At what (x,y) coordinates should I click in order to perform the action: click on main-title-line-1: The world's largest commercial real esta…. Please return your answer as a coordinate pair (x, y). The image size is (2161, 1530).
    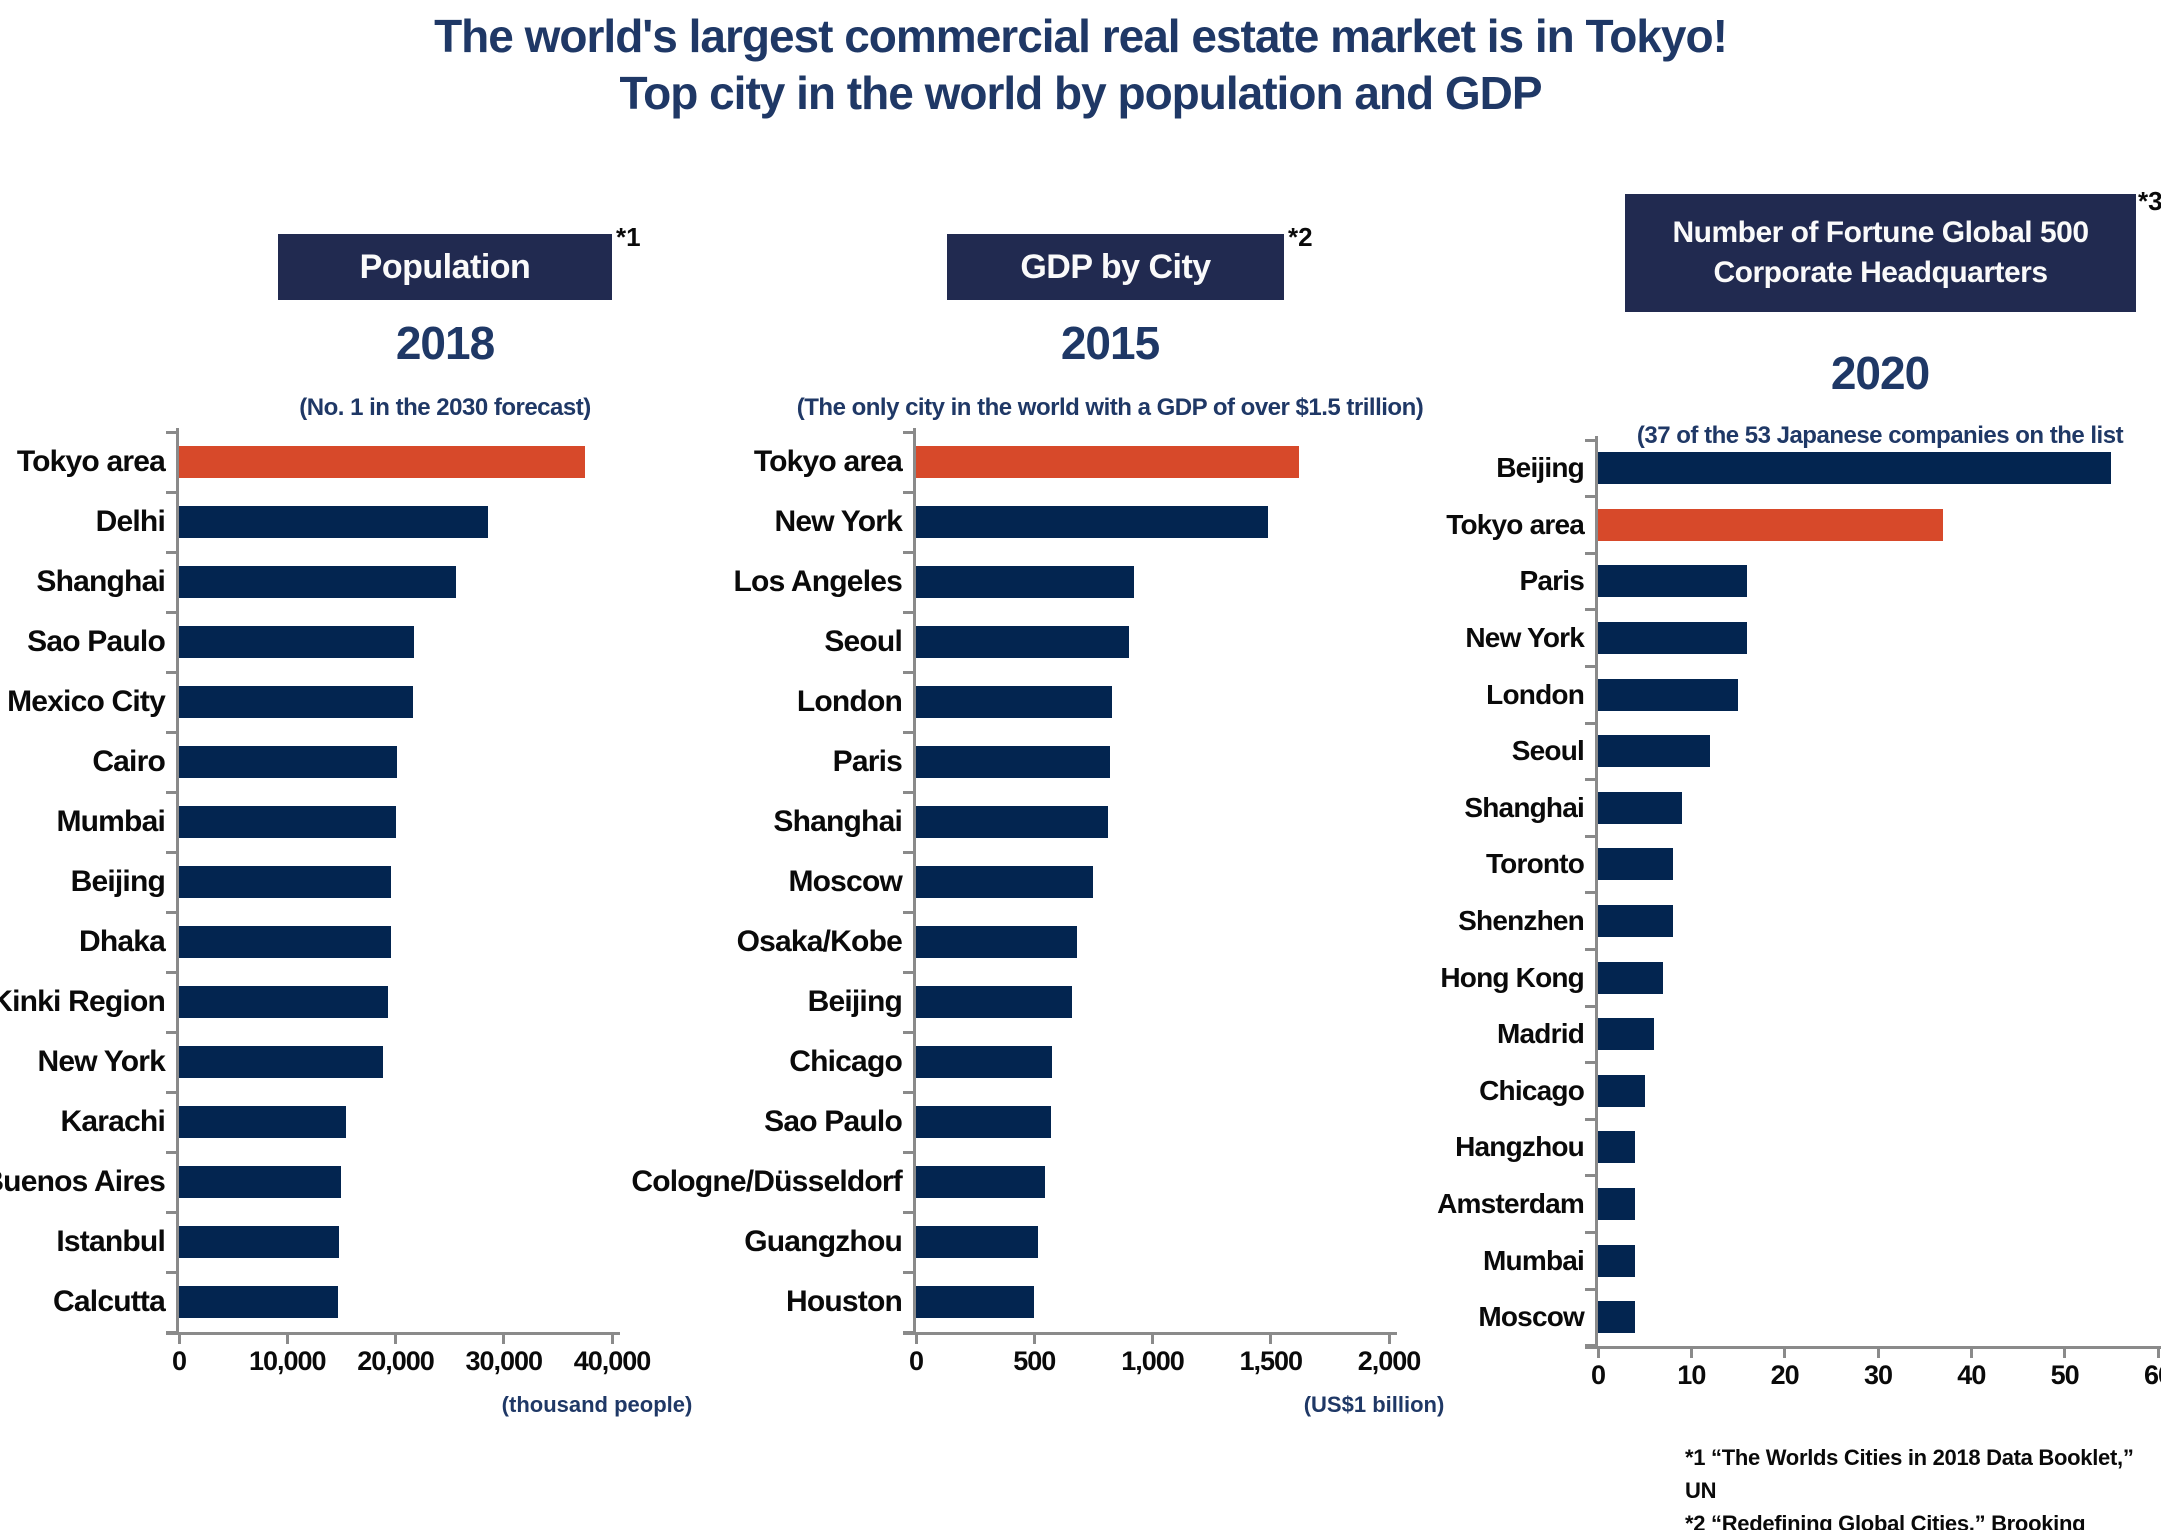
    Looking at the image, I should click on (1081, 36).